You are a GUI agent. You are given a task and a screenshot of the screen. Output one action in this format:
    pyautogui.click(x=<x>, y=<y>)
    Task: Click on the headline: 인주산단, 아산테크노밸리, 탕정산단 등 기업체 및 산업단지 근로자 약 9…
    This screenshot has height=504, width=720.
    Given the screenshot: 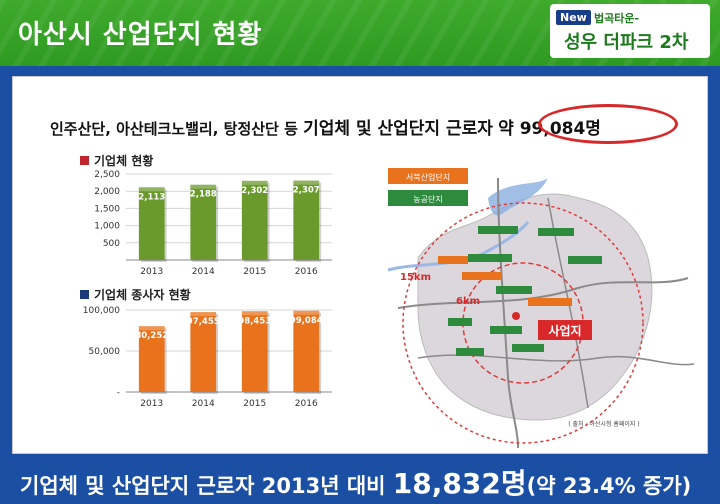 What is the action you would take?
    pyautogui.click(x=325, y=126)
    